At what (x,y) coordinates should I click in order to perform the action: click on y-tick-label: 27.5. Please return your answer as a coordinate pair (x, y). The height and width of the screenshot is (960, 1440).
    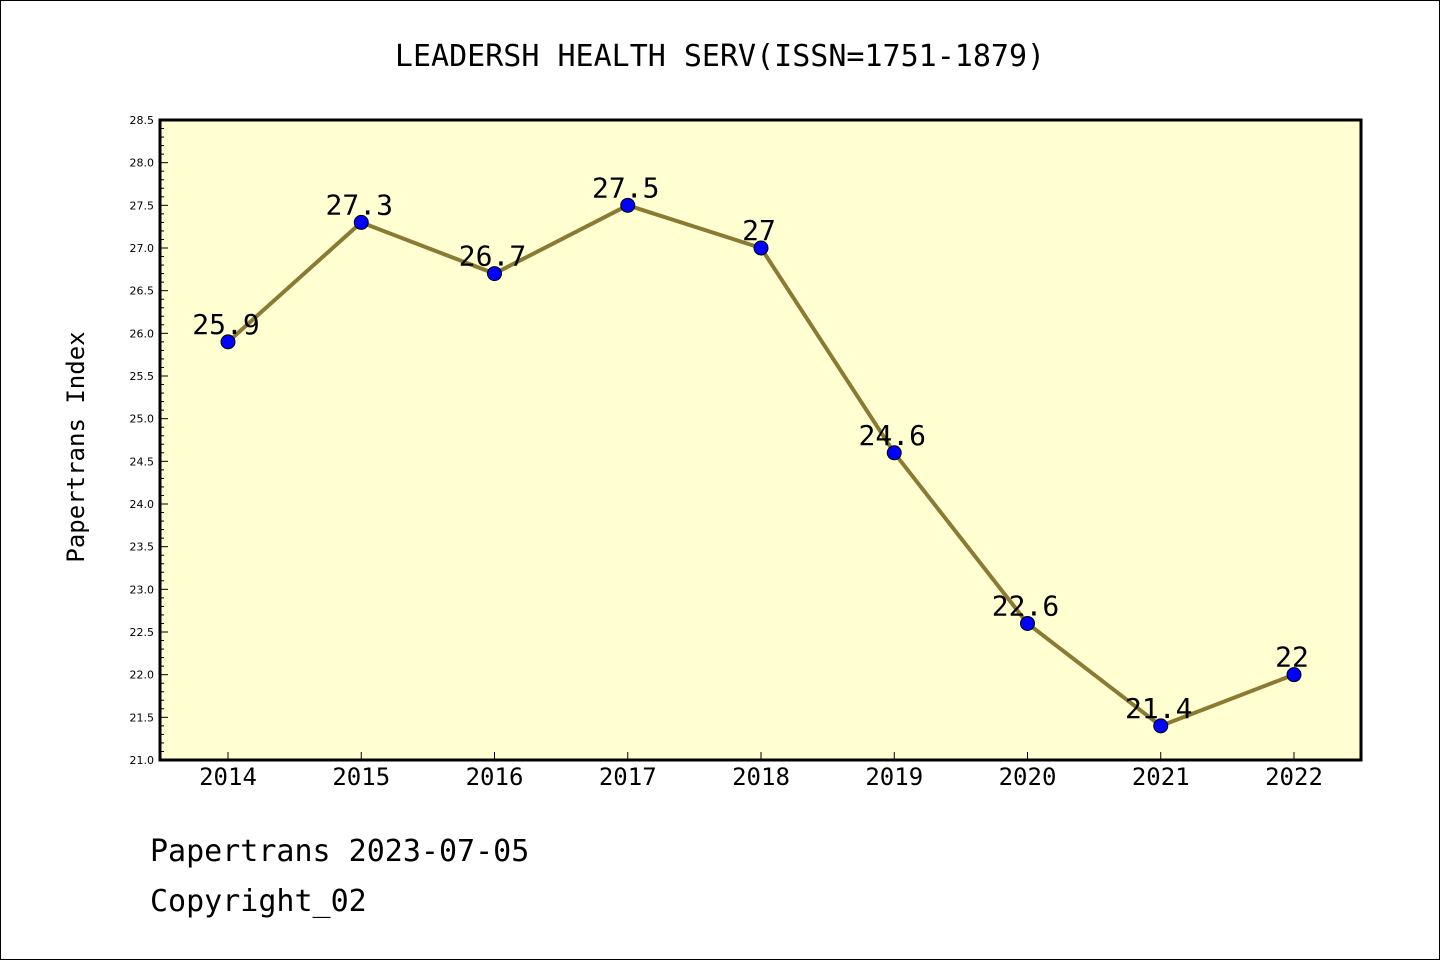
    Looking at the image, I should click on (142, 205).